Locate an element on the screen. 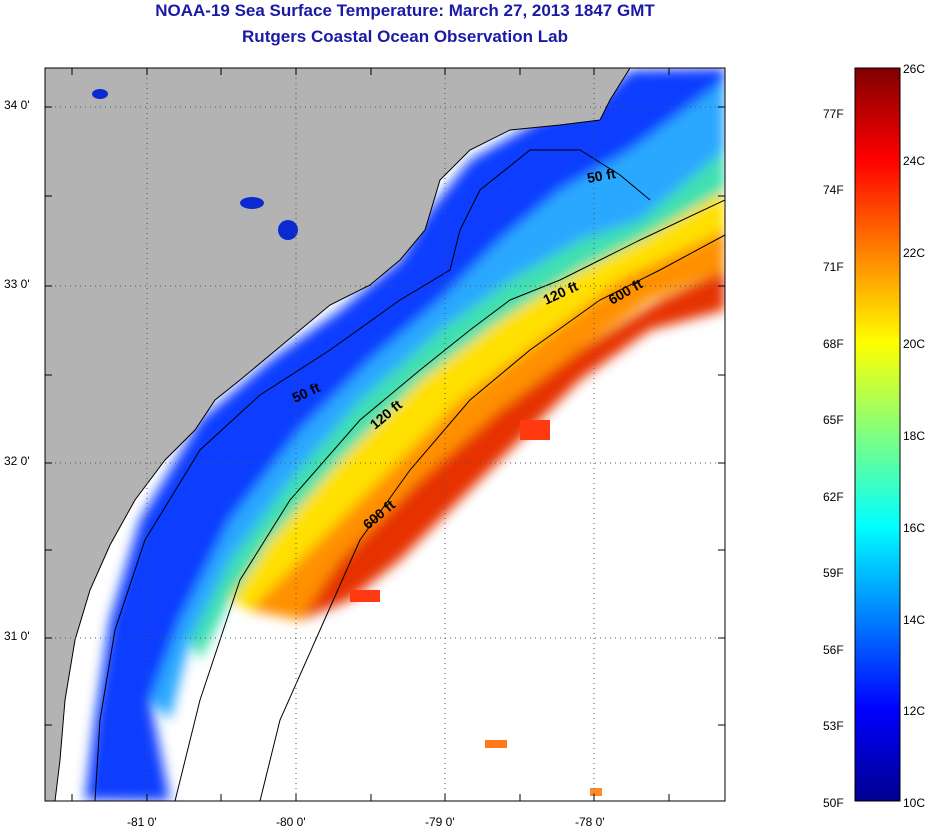 The image size is (936, 832). colorbar-label-f: 65F is located at coordinates (833, 420).